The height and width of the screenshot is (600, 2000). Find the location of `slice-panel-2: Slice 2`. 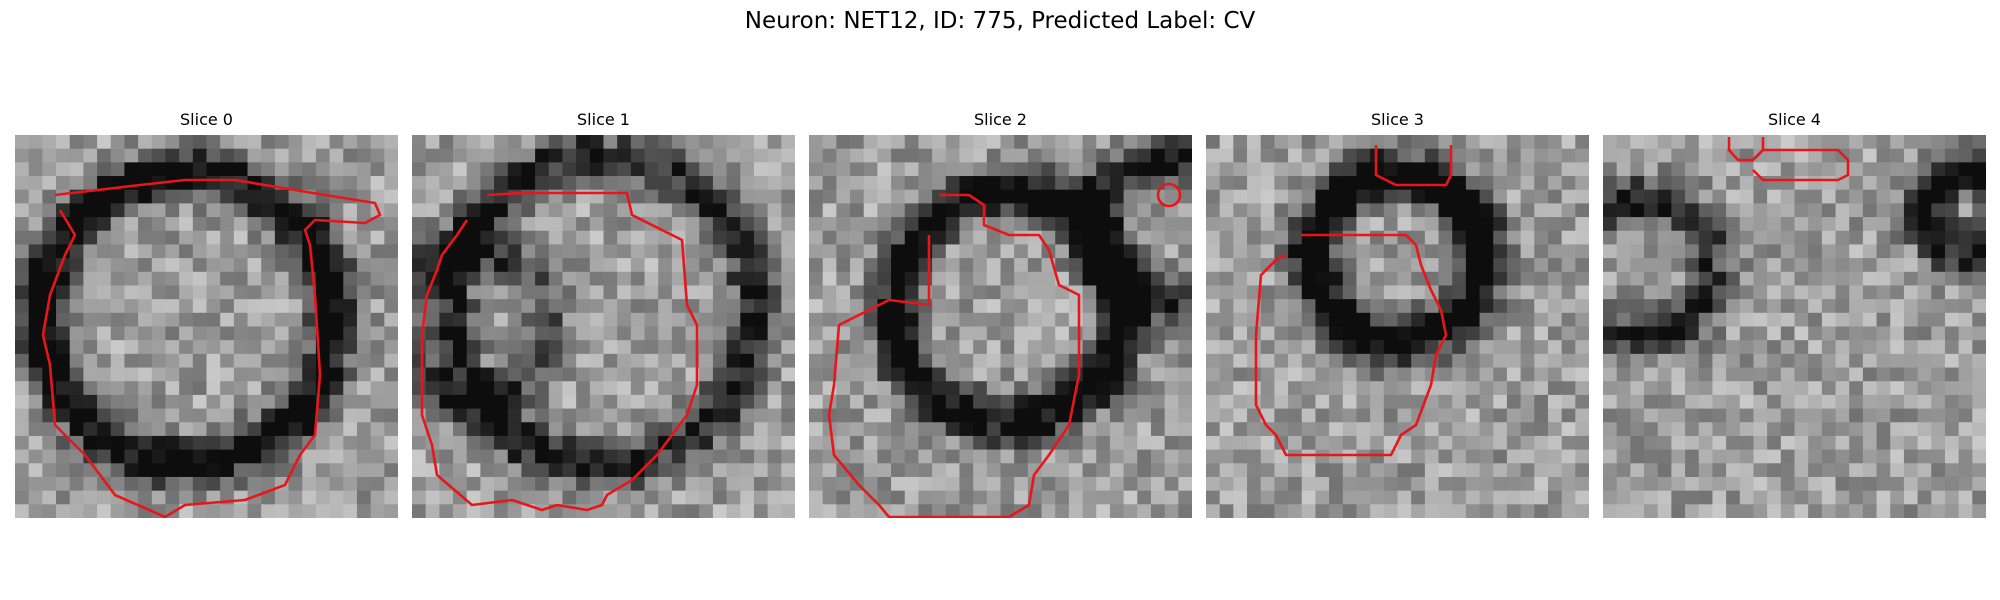

slice-panel-2: Slice 2 is located at coordinates (1000, 313).